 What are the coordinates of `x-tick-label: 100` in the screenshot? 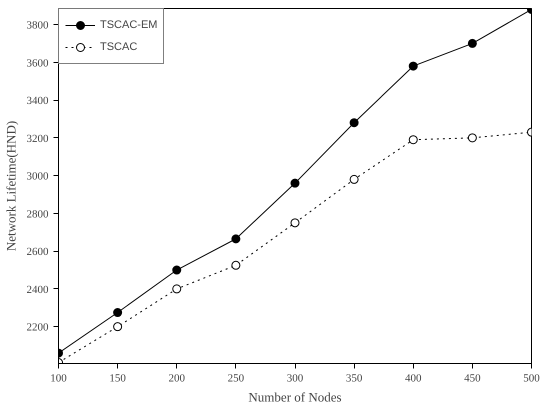 It's located at (59, 378).